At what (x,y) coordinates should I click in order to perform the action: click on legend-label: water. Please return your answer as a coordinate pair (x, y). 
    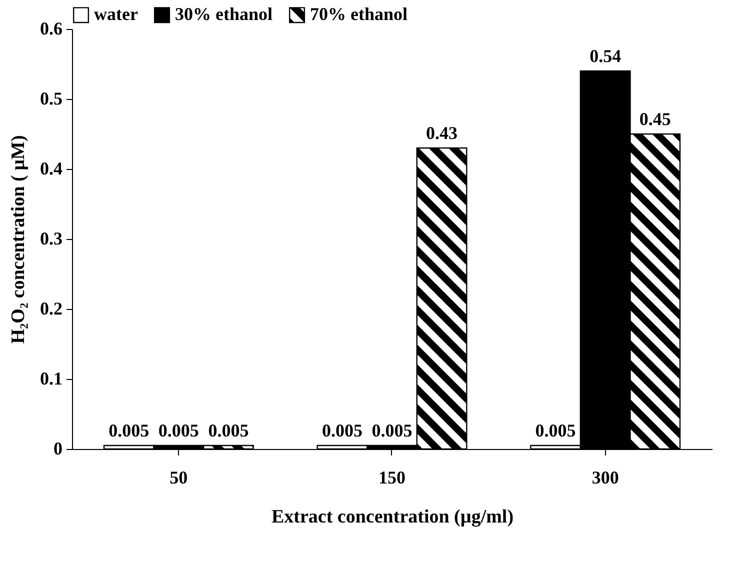
    Looking at the image, I should click on (116, 14).